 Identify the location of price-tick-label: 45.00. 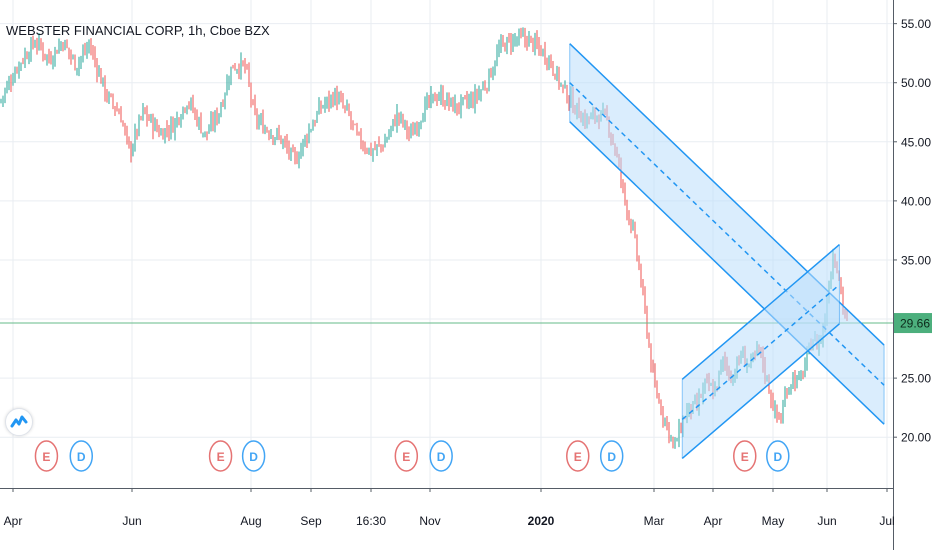
(916, 142).